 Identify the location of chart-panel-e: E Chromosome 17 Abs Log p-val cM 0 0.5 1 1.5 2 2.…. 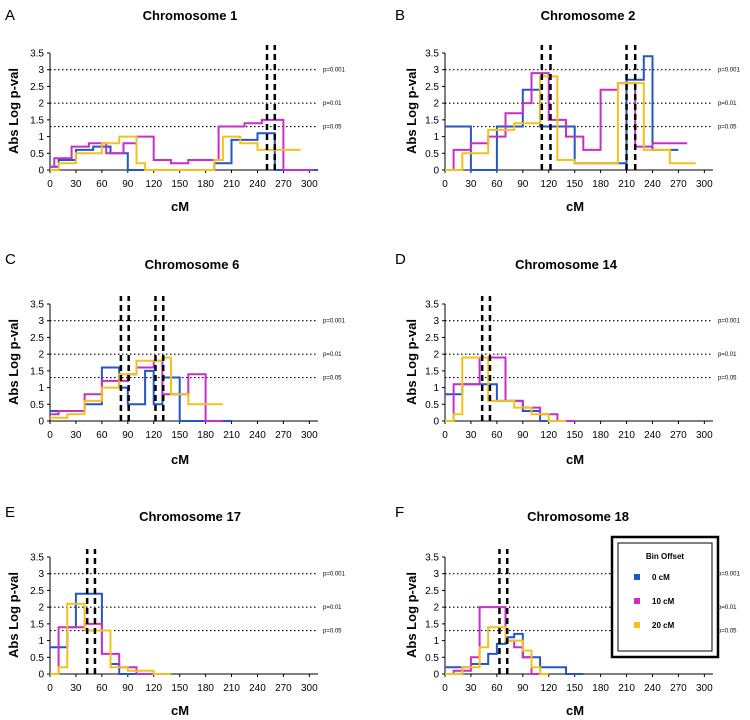
(175, 611).